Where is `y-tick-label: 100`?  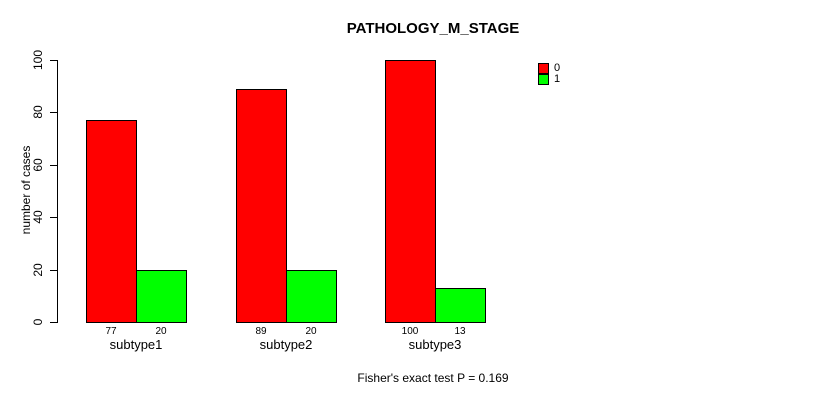 y-tick-label: 100 is located at coordinates (38, 60).